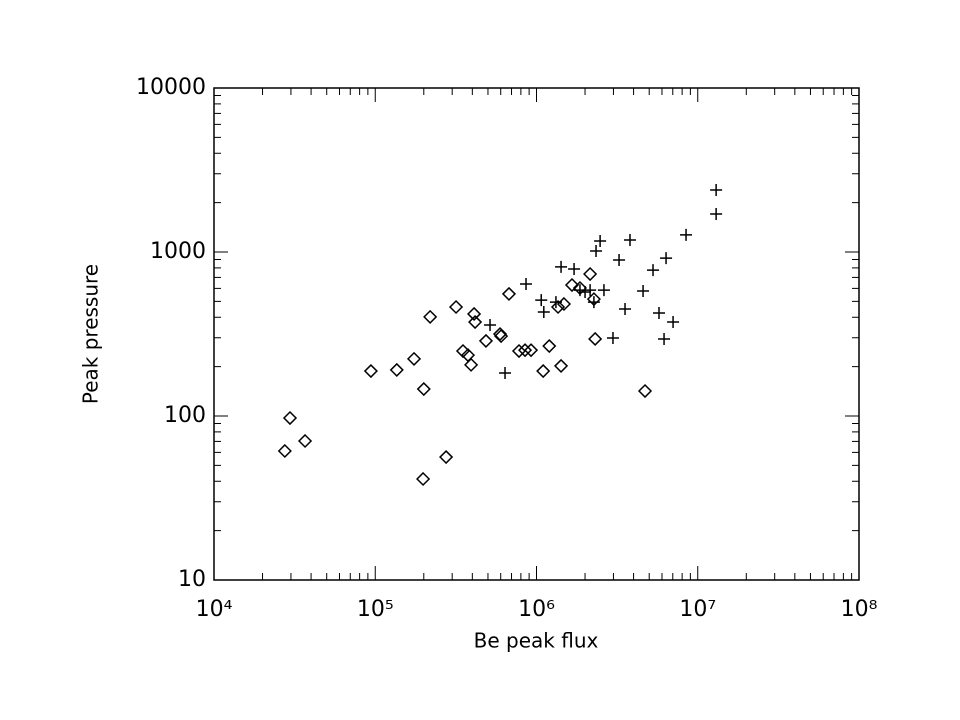  Describe the element at coordinates (91, 334) in the screenshot. I see `y-axis-label: Peak pressure` at that location.